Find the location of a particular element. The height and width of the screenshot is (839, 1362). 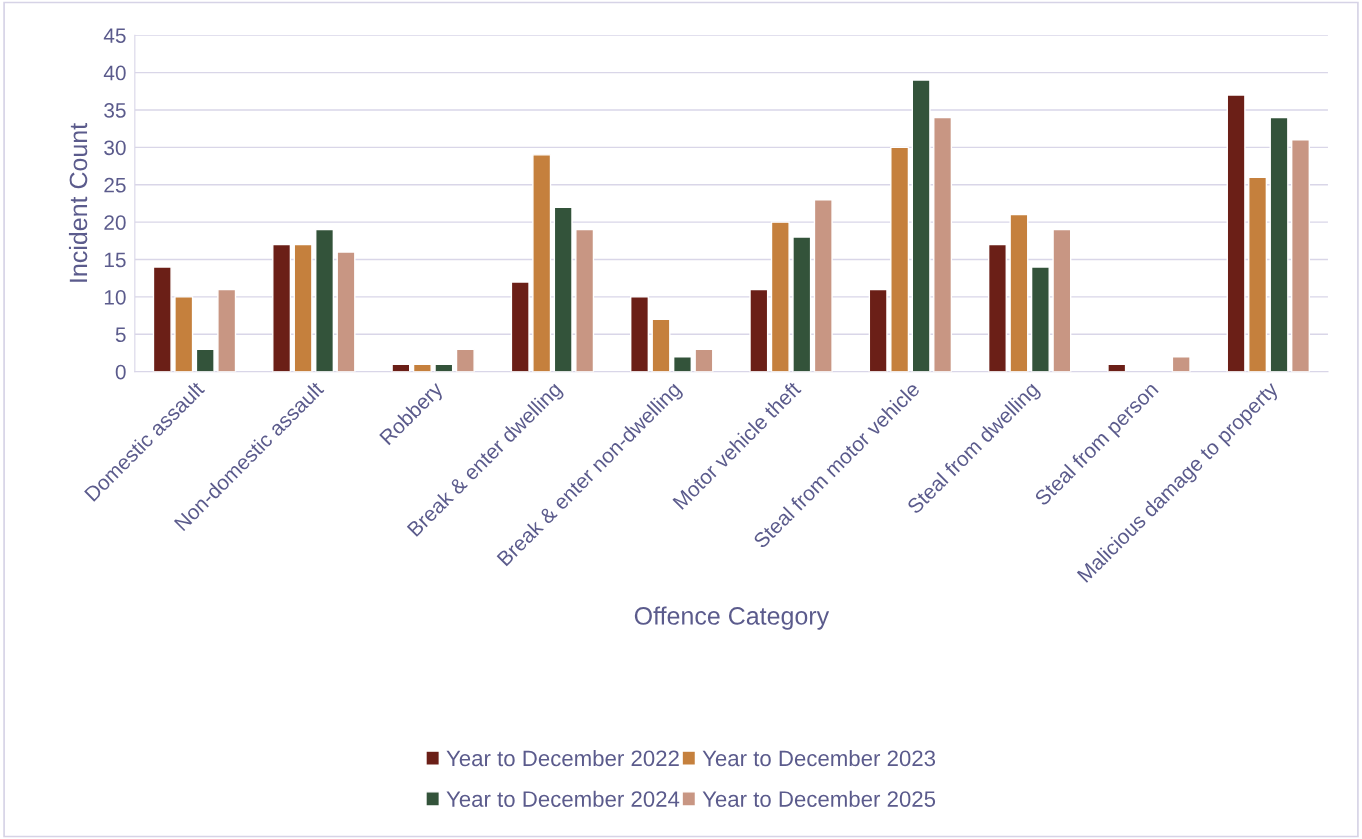

x-axis-title: Offence Category is located at coordinates (732, 618).